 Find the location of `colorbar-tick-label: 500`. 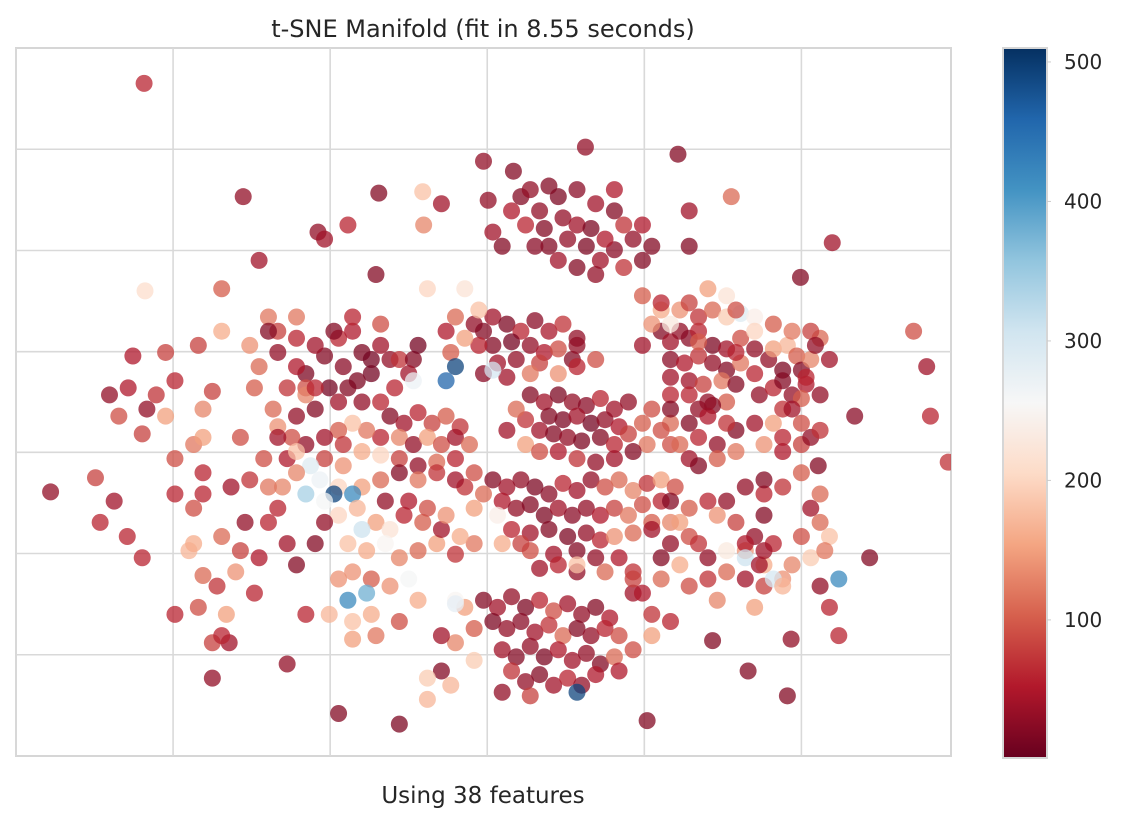

colorbar-tick-label: 500 is located at coordinates (1083, 62).